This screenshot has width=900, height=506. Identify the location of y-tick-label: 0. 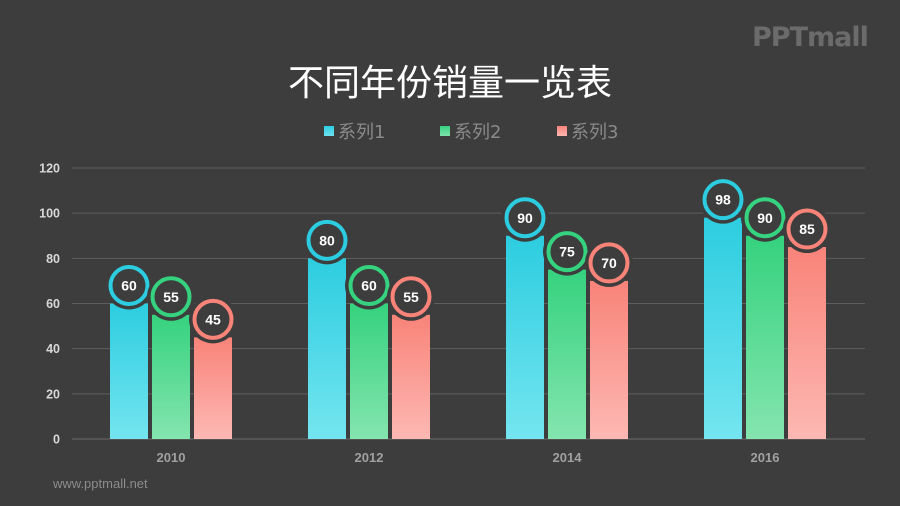
(56, 440).